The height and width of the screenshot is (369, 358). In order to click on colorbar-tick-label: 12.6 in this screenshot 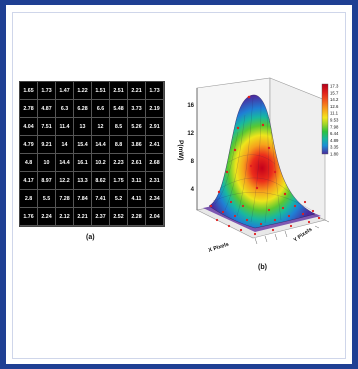, I will do `click(334, 106)`.